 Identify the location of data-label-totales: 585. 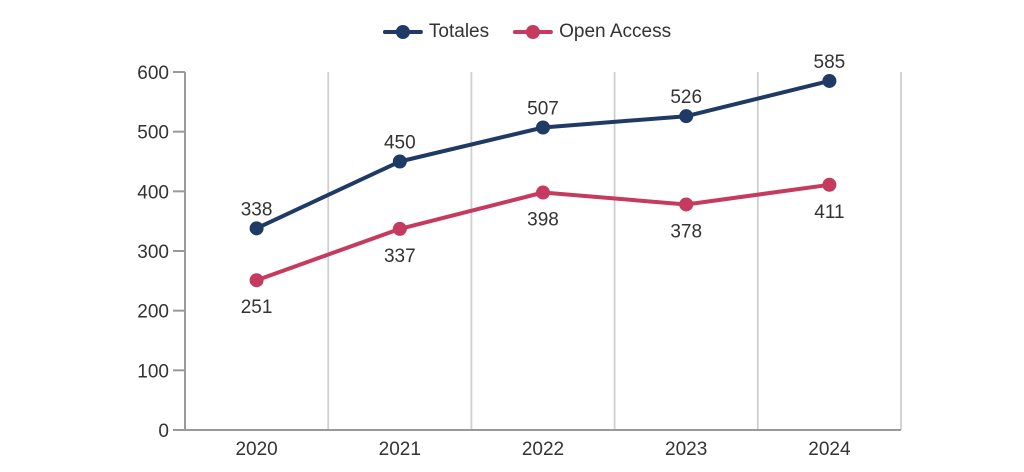
(830, 62).